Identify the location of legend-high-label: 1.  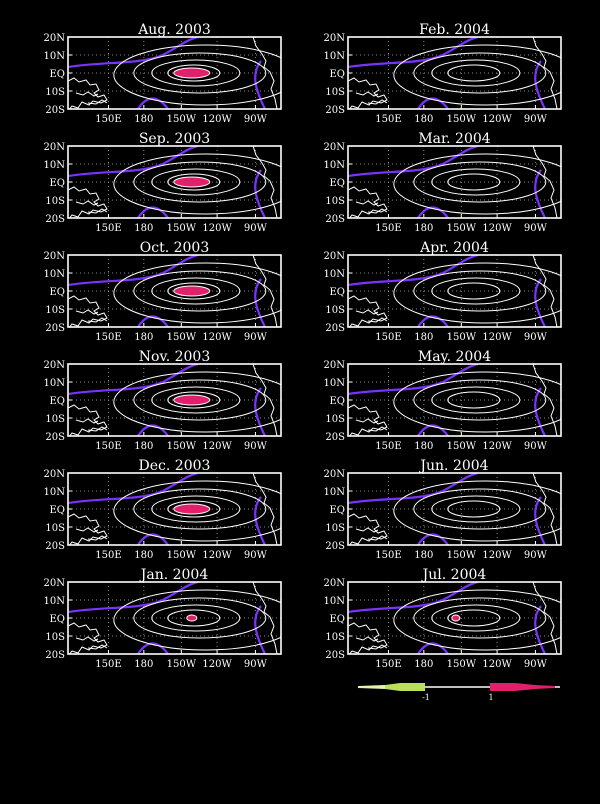
(490, 697).